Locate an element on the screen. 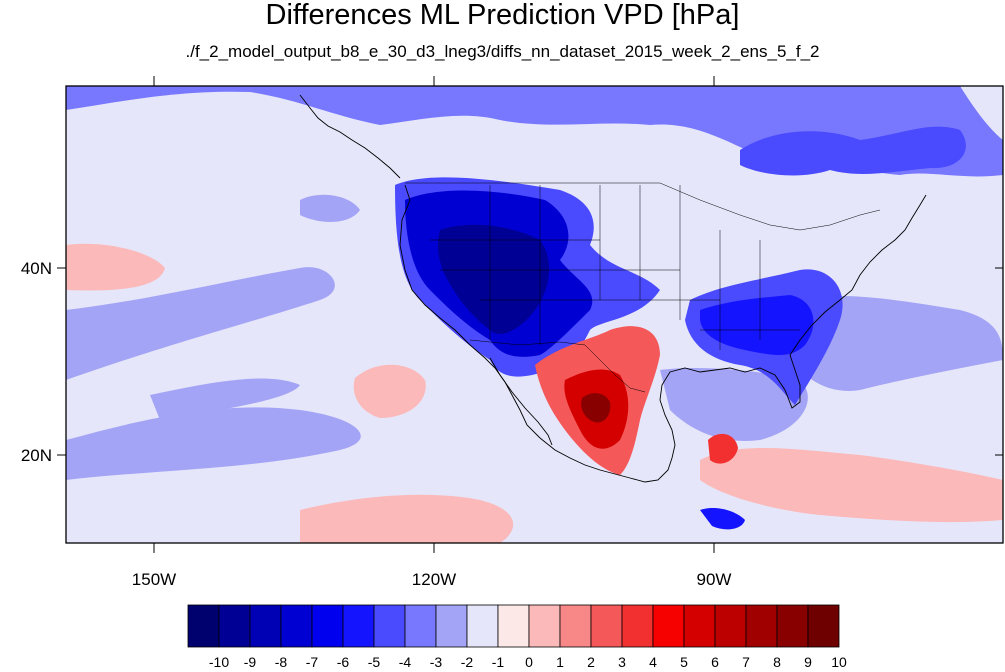 The height and width of the screenshot is (672, 1005). border-state-lines is located at coordinates (615, 267).